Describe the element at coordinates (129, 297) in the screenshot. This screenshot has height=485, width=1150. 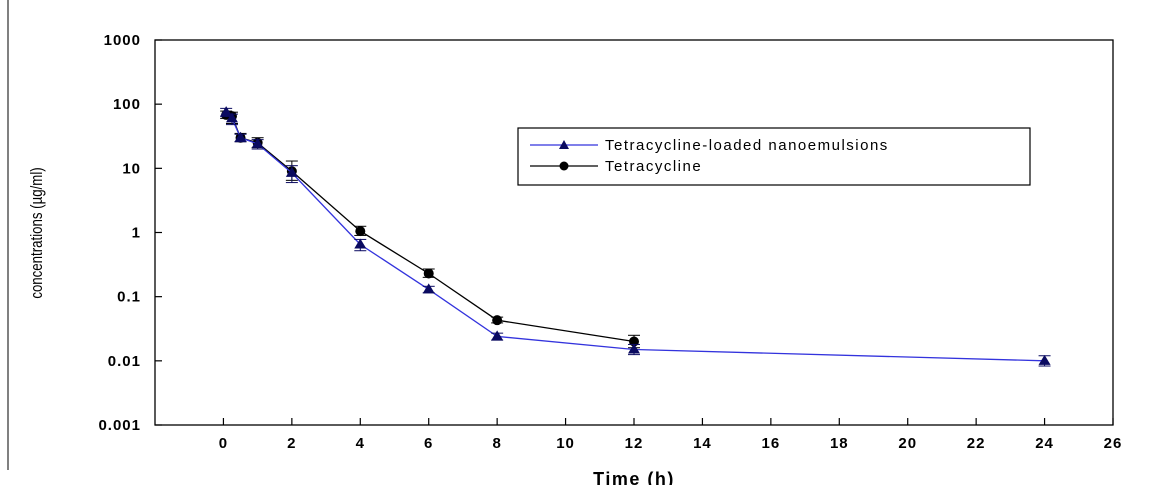
I see `y-tick-label: 0.1` at that location.